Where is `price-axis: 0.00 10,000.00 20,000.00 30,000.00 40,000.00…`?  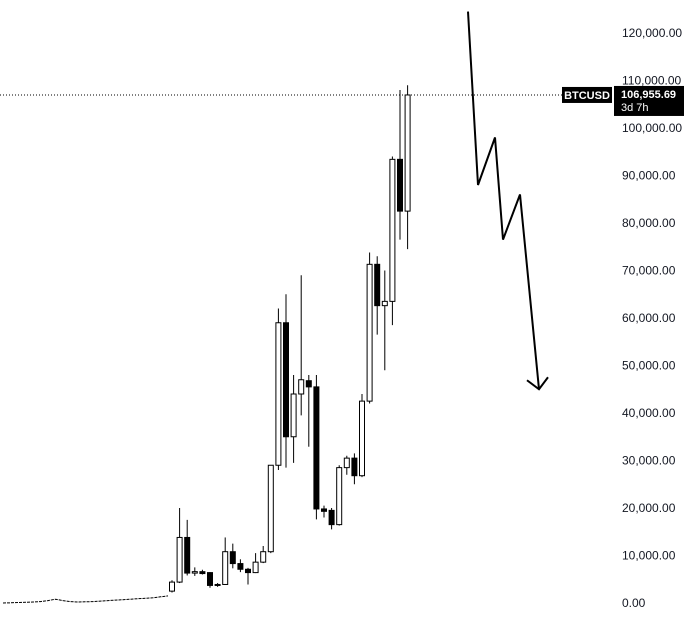
price-axis: 0.00 10,000.00 20,000.00 30,000.00 40,000.00… is located at coordinates (652, 318).